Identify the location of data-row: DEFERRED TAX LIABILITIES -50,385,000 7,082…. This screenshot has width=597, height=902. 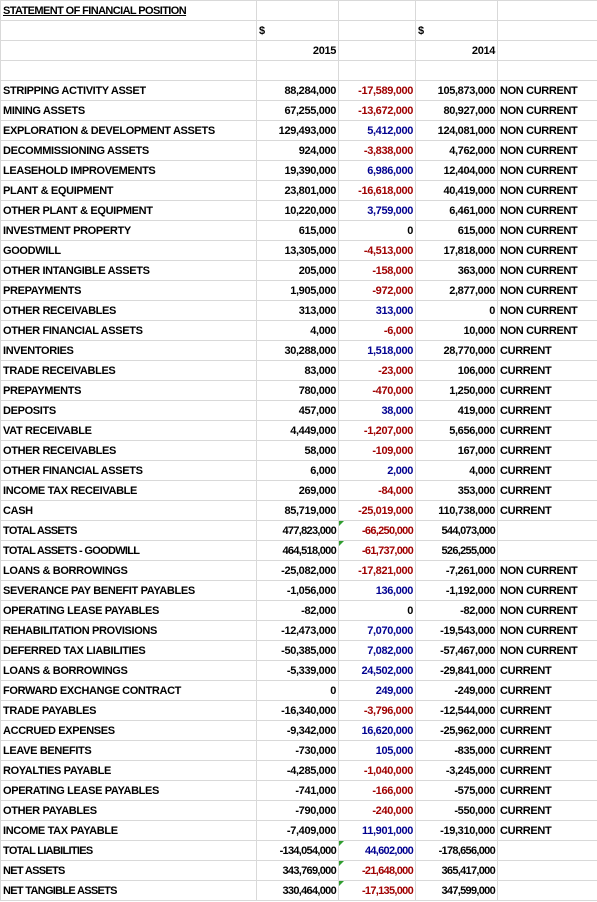
(298, 650).